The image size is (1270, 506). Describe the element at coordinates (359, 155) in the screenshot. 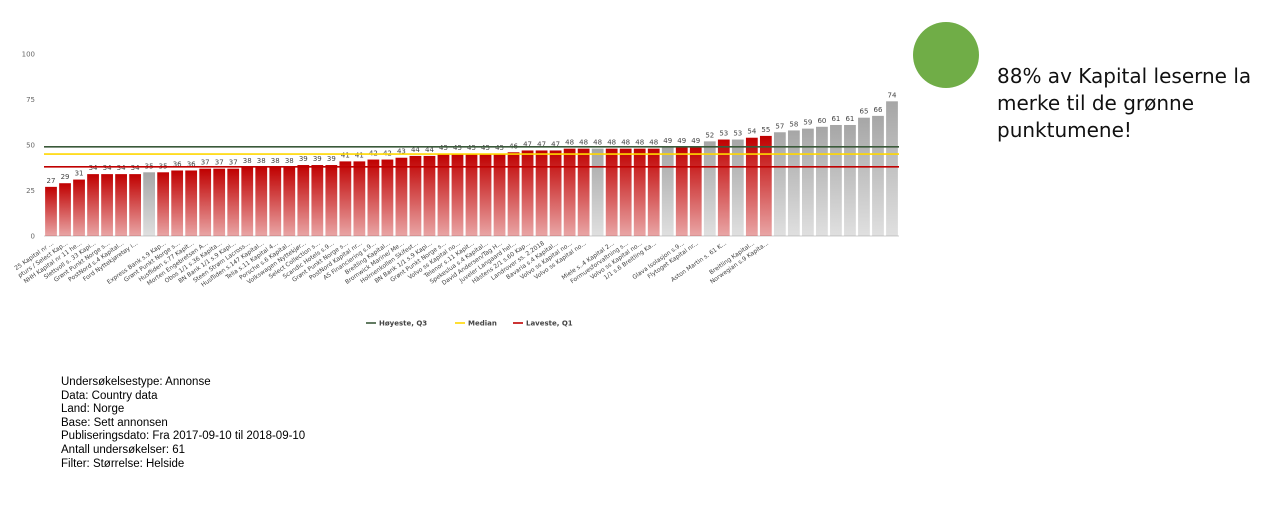

I see `value-label: 41` at that location.